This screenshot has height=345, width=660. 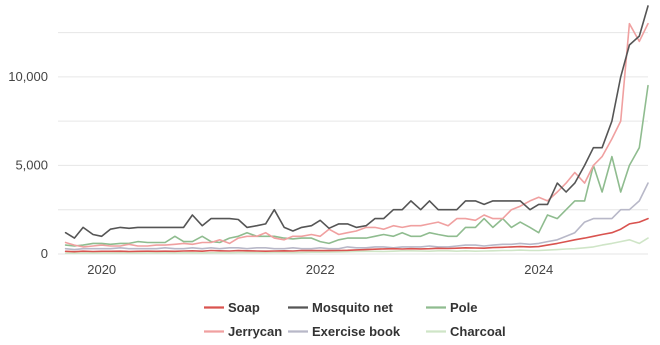 What do you see at coordinates (255, 331) in the screenshot?
I see `legend-label: Jerrycan` at bounding box center [255, 331].